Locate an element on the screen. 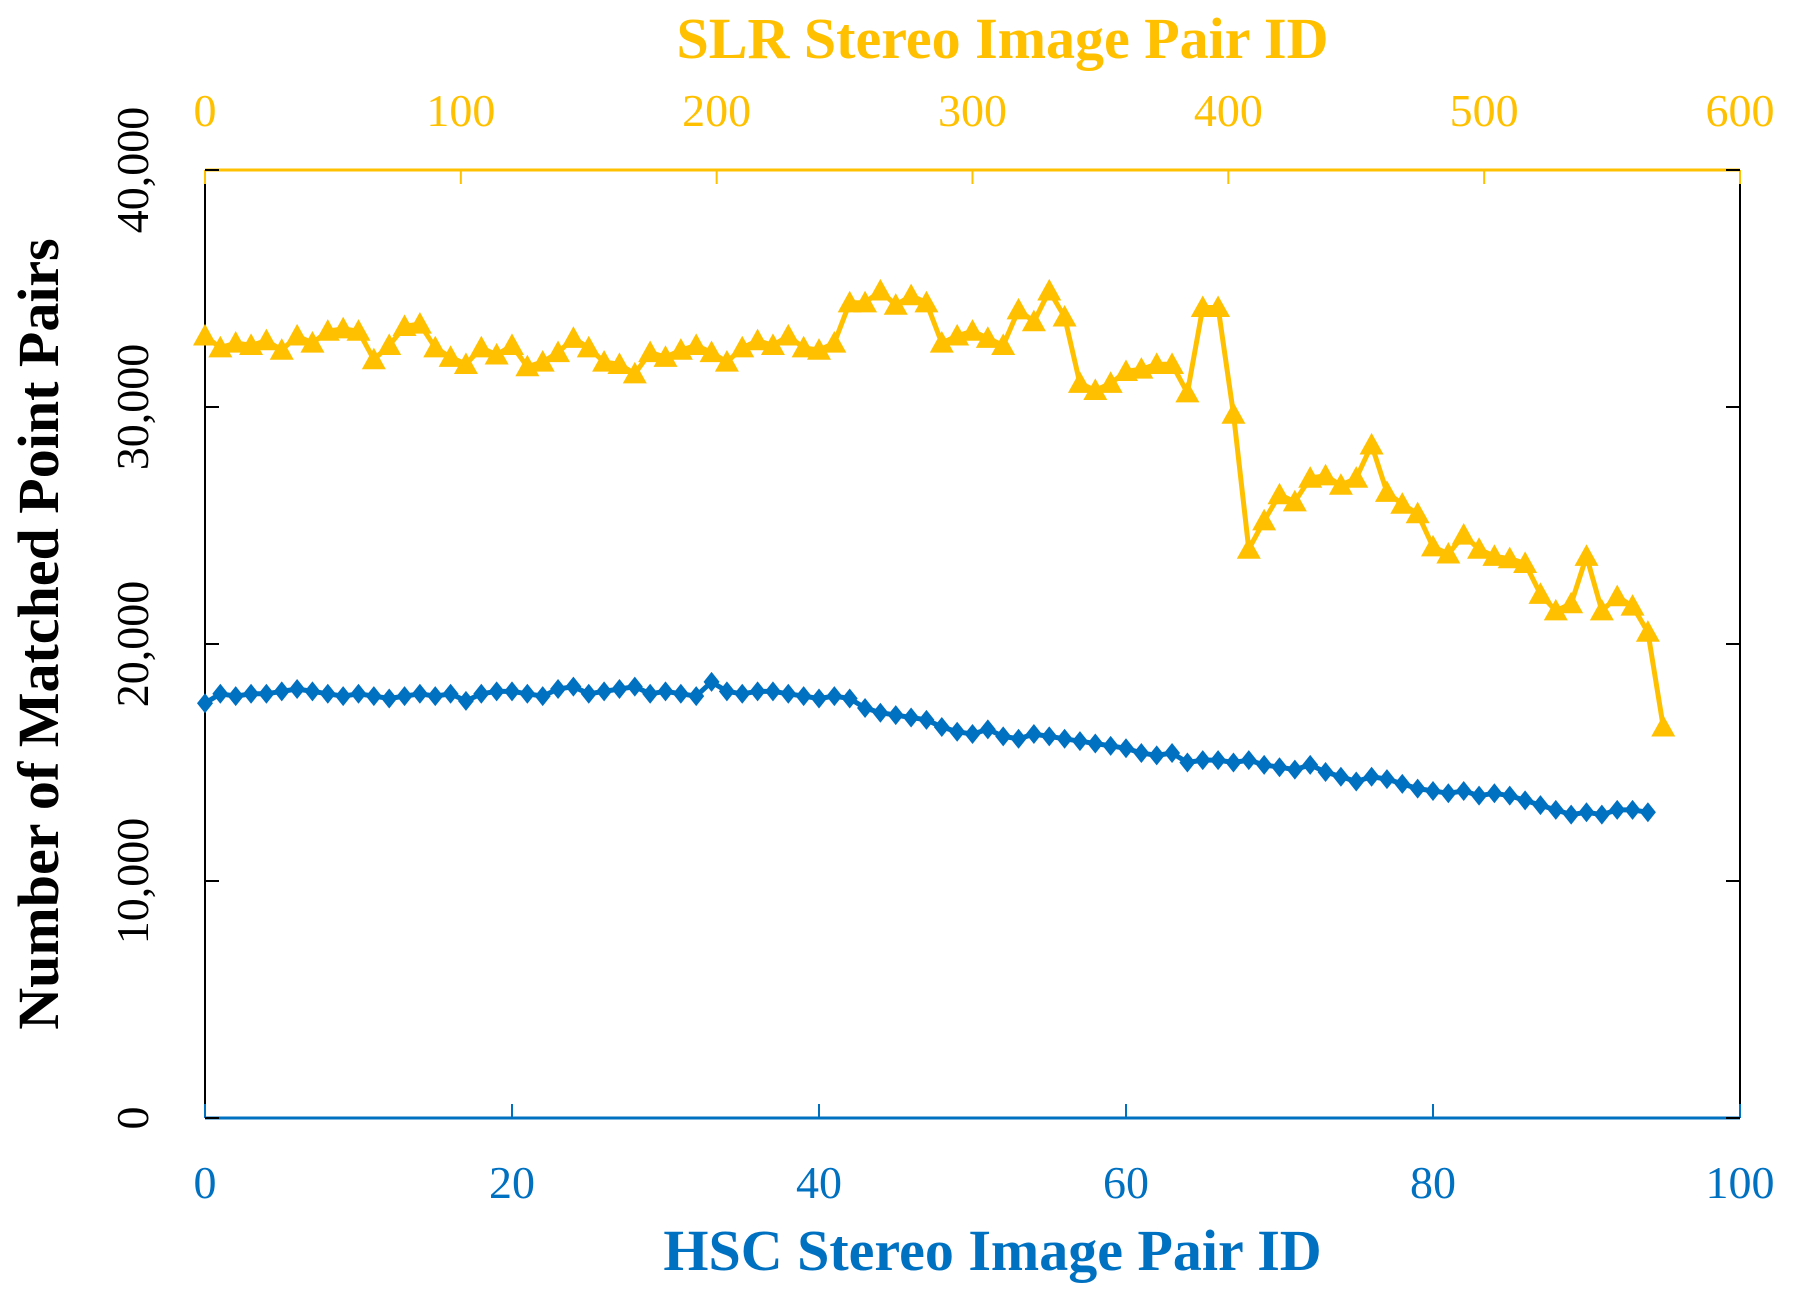  bottom-axis-tick-label: 100 is located at coordinates (1740, 1182).